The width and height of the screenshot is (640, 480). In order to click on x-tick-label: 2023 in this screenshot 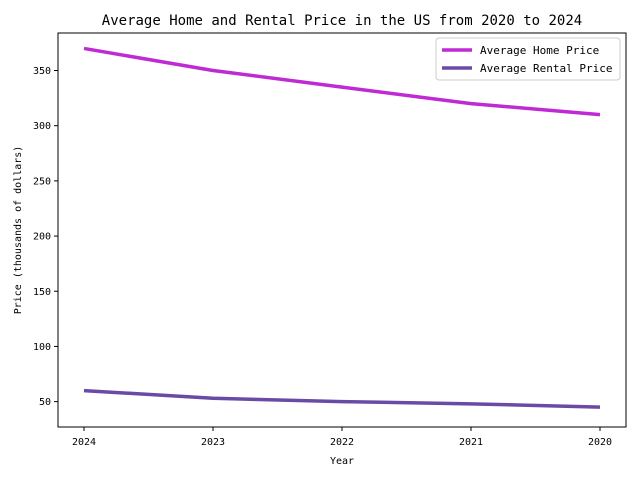, I will do `click(213, 442)`.